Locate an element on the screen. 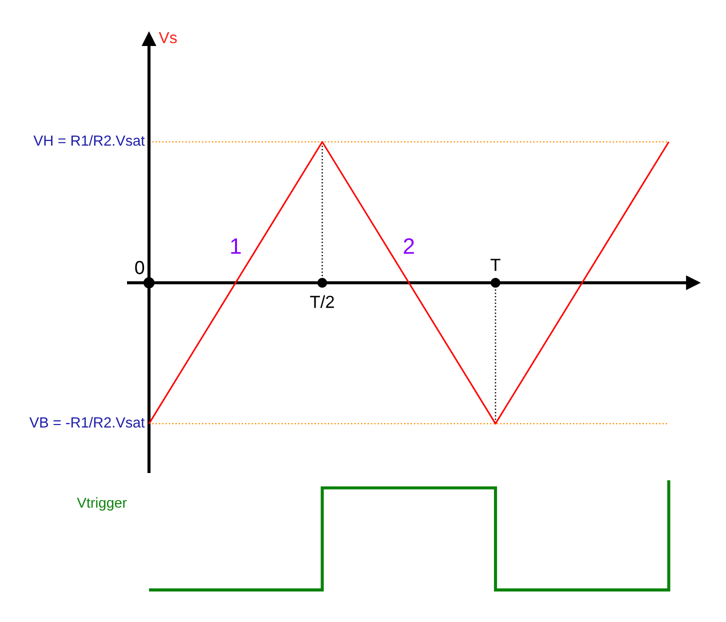 This screenshot has height=622, width=726. x-tick-label: T/2 is located at coordinates (322, 301).